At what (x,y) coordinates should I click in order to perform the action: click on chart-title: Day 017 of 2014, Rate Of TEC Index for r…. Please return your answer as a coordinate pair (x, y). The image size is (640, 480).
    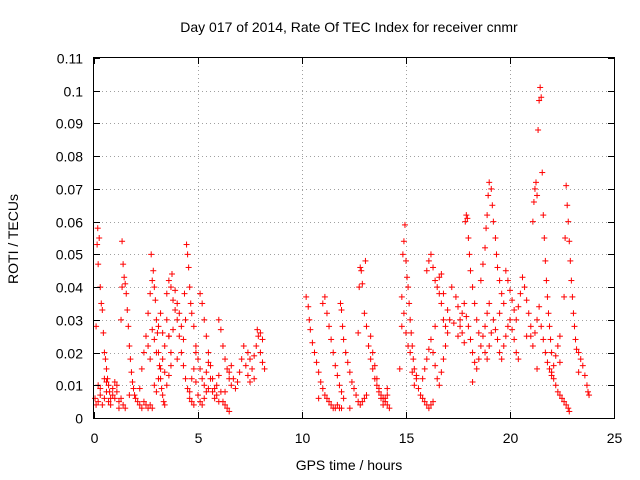
    Looking at the image, I should click on (349, 27).